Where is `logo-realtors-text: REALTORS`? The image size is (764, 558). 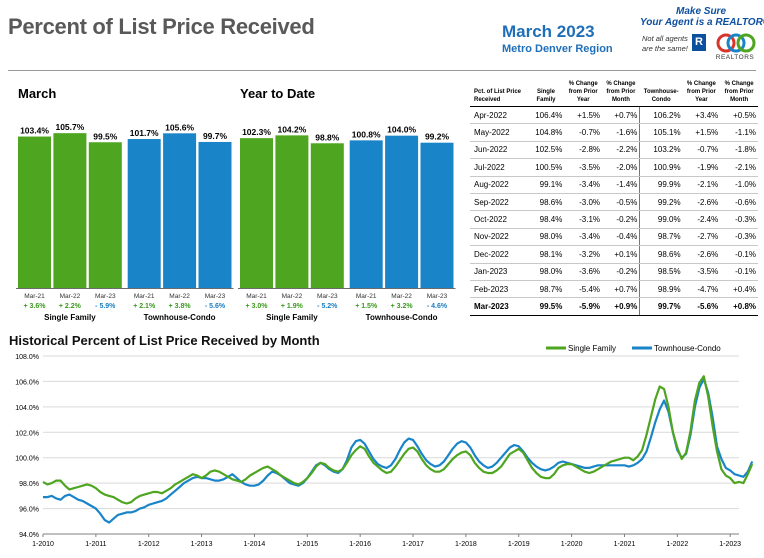 logo-realtors-text: REALTORS is located at coordinates (735, 57).